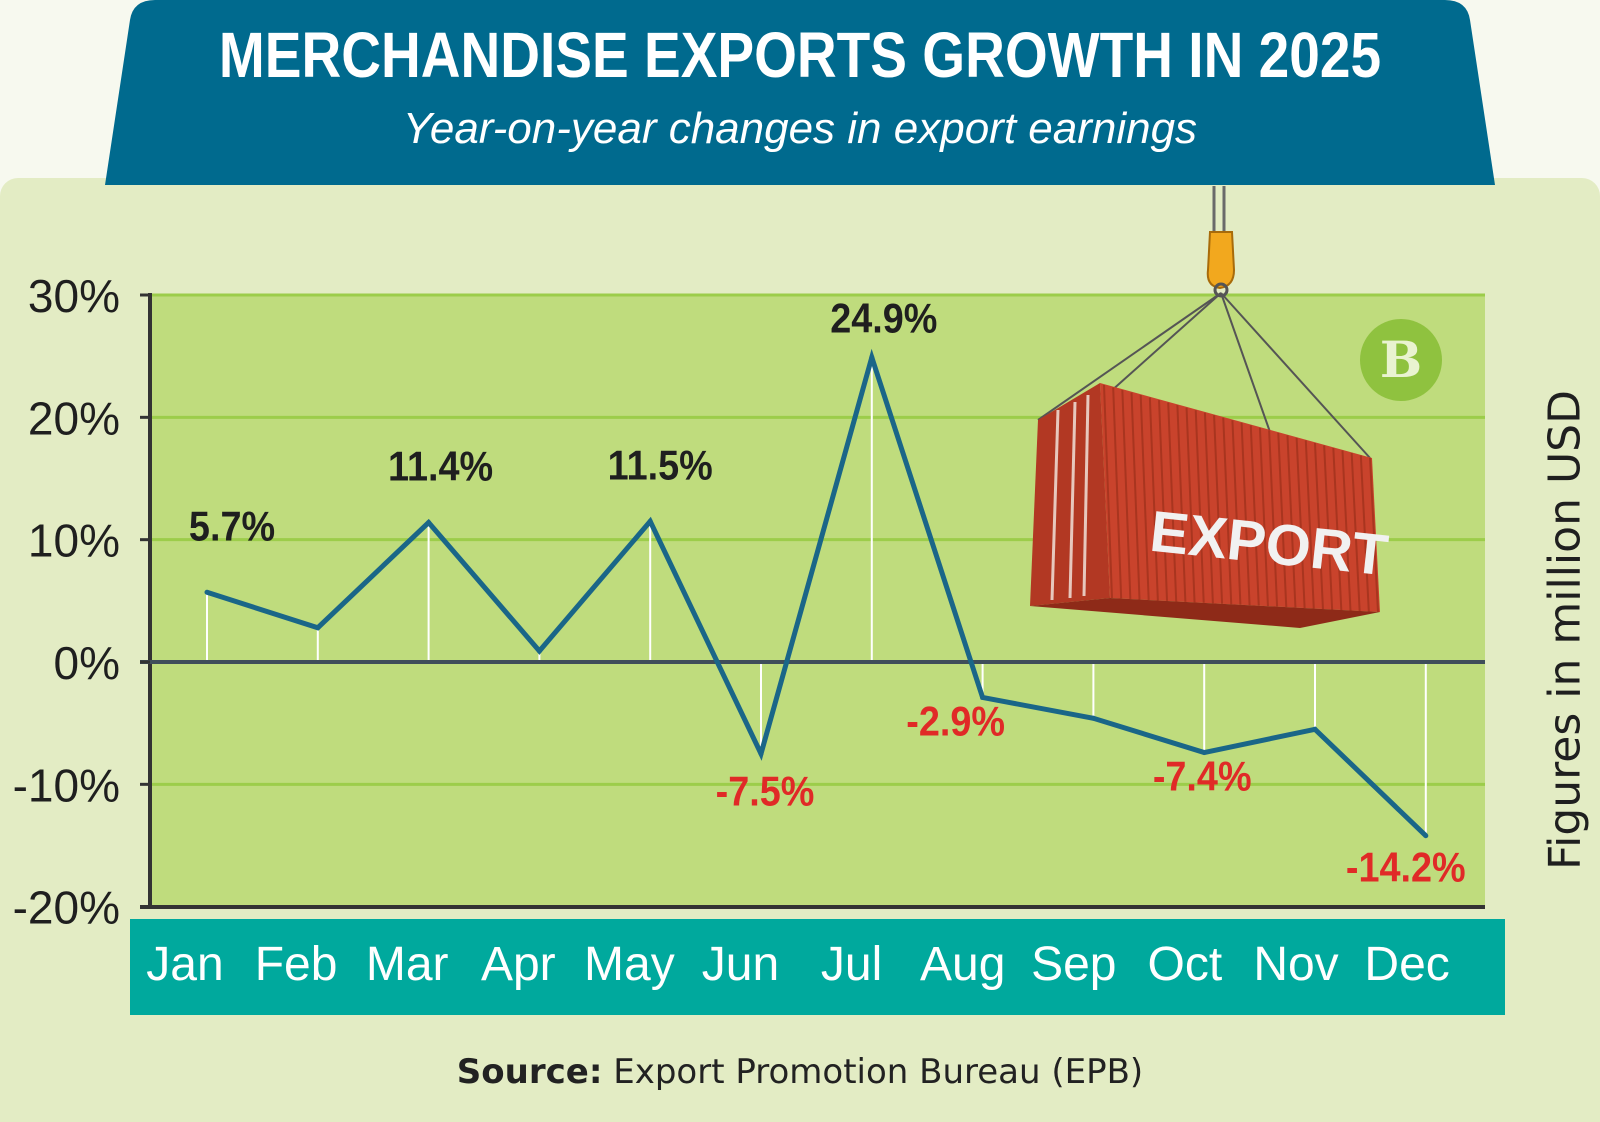  Describe the element at coordinates (440, 467) in the screenshot. I see `data-label: 11.4%` at that location.